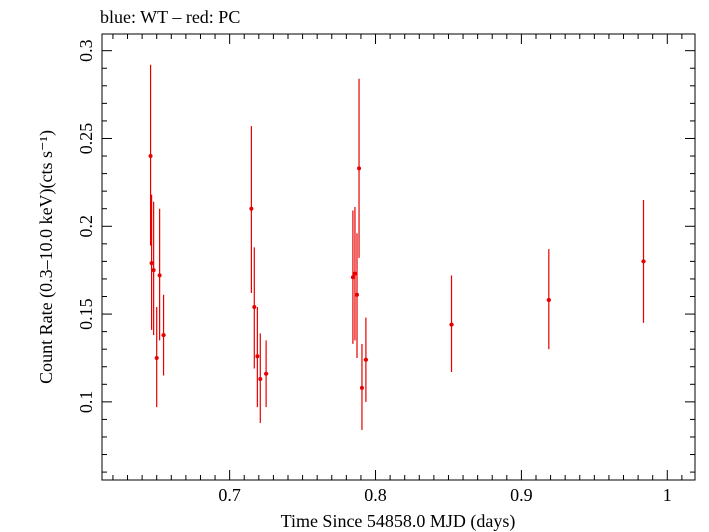 This screenshot has width=709, height=532. Describe the element at coordinates (170, 17) in the screenshot. I see `chart-title: blue: WT – red: PC` at that location.